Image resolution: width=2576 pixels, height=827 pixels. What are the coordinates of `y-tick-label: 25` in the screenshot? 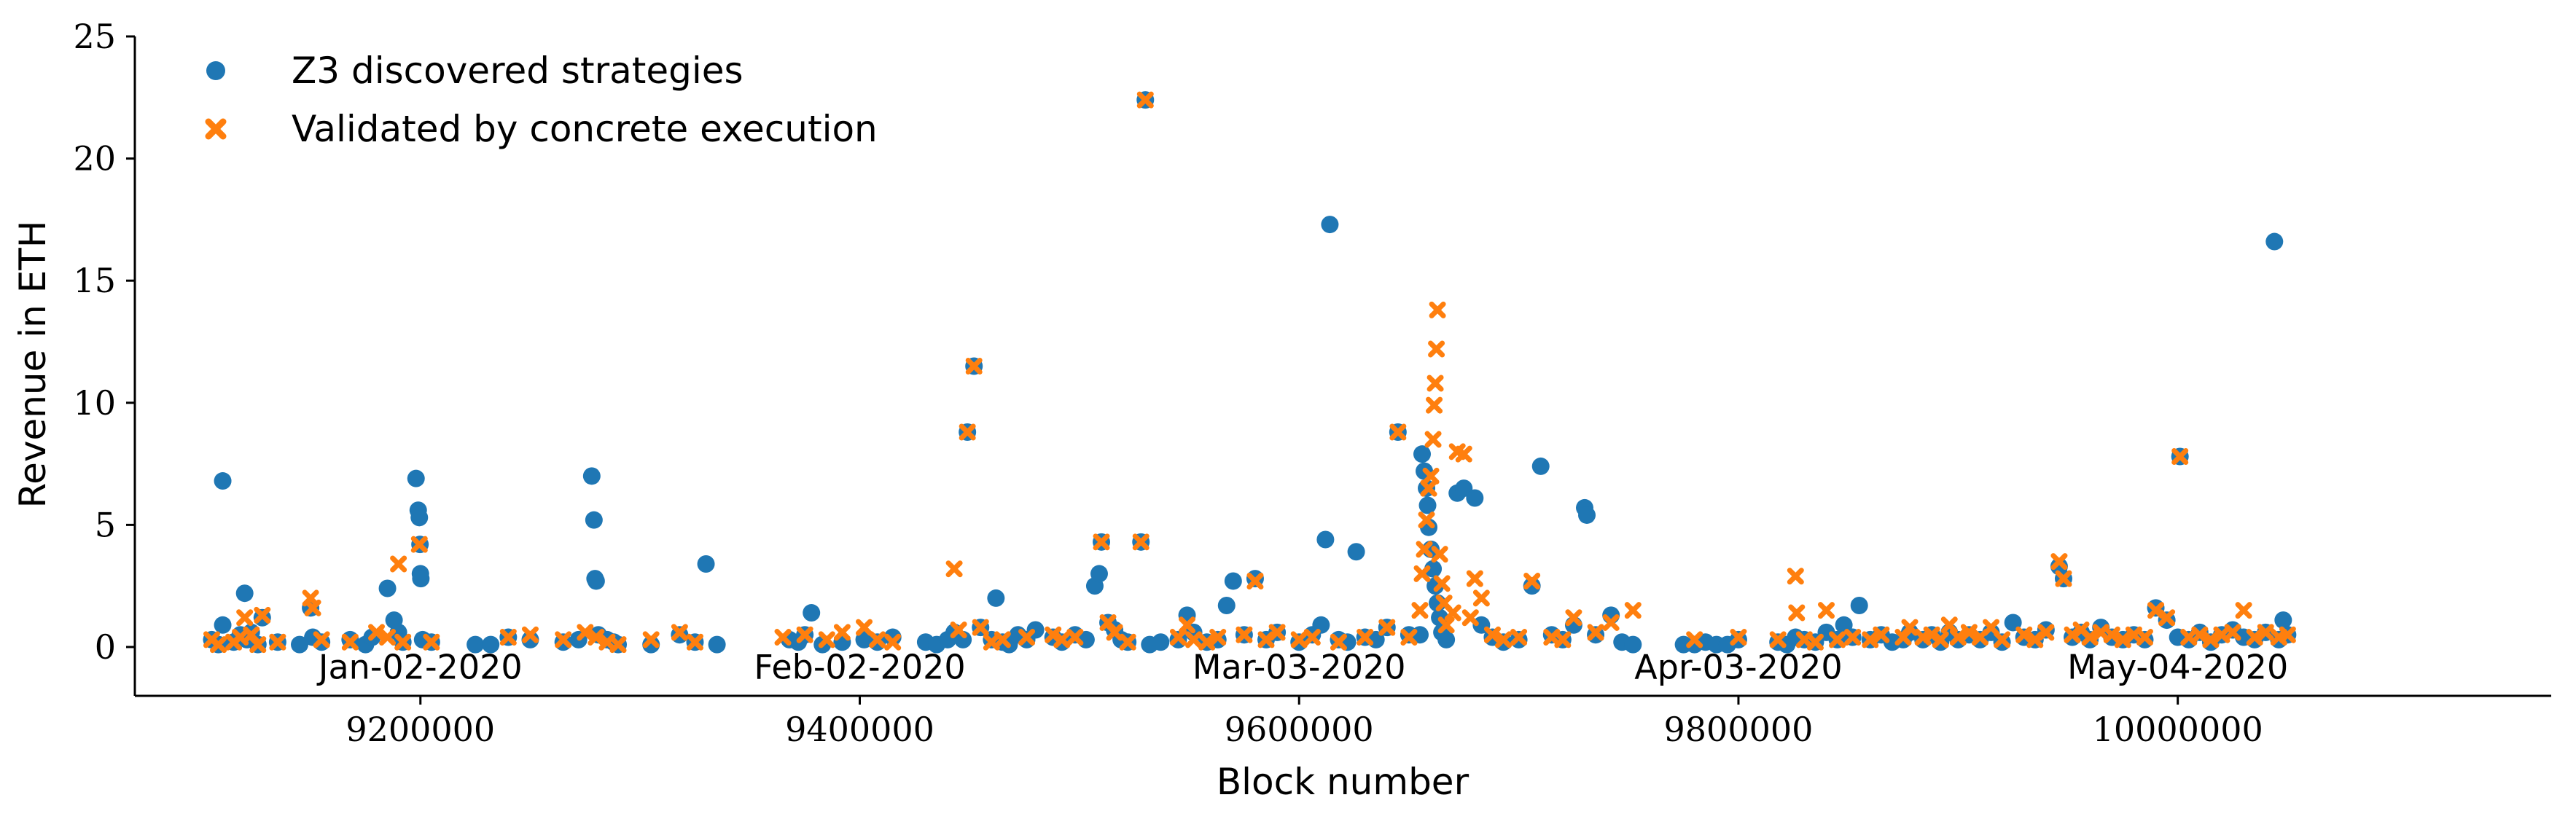 It's located at (94, 36).